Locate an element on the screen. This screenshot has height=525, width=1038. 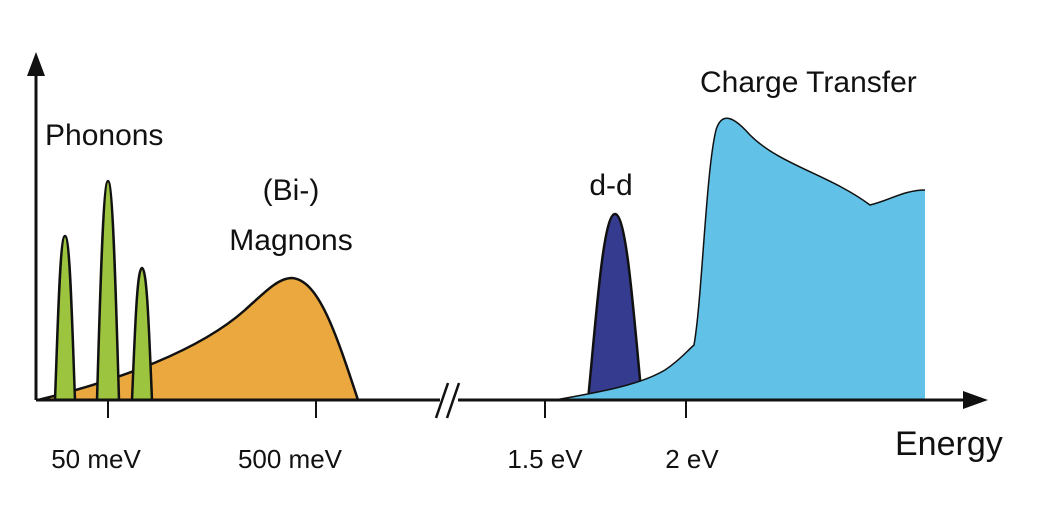
axis-break-icon is located at coordinates (447, 400).